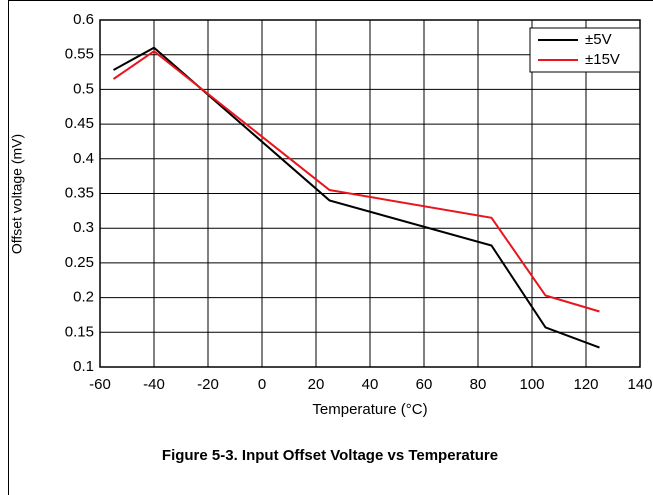  What do you see at coordinates (83, 19) in the screenshot?
I see `y-tick-label: 0.6` at bounding box center [83, 19].